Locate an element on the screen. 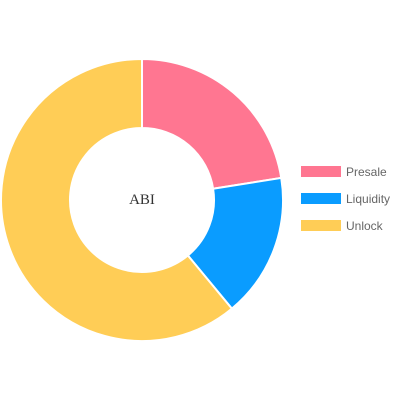  legend-item-presale: Presale is located at coordinates (344, 172).